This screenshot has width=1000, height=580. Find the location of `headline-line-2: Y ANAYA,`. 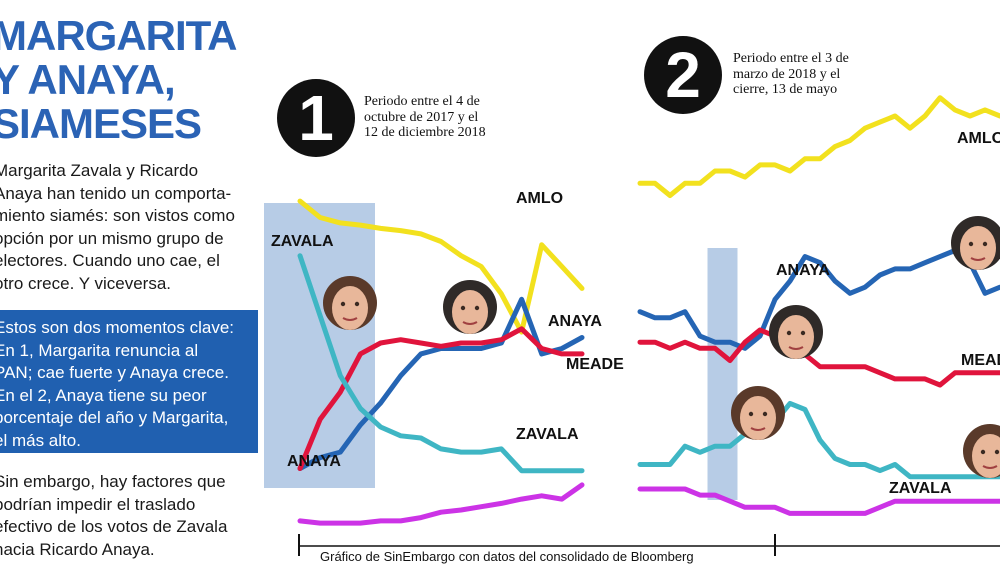

headline-line-2: Y ANAYA, is located at coordinates (88, 79).